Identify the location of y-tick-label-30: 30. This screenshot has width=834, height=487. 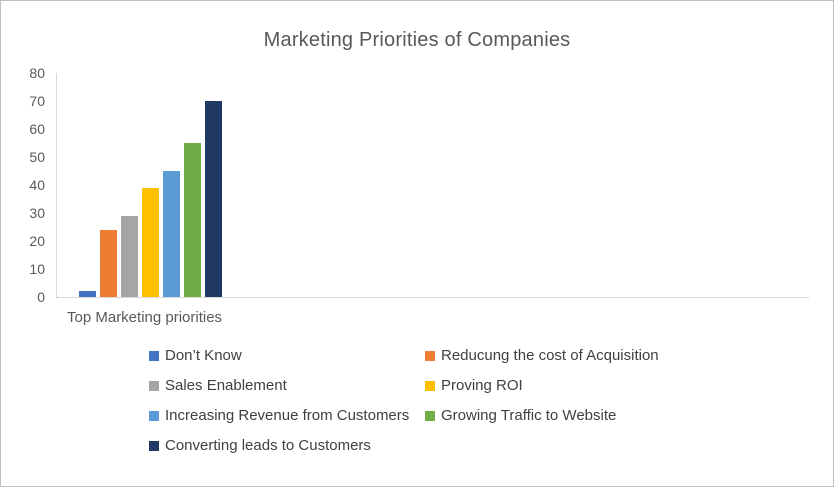
(37, 213).